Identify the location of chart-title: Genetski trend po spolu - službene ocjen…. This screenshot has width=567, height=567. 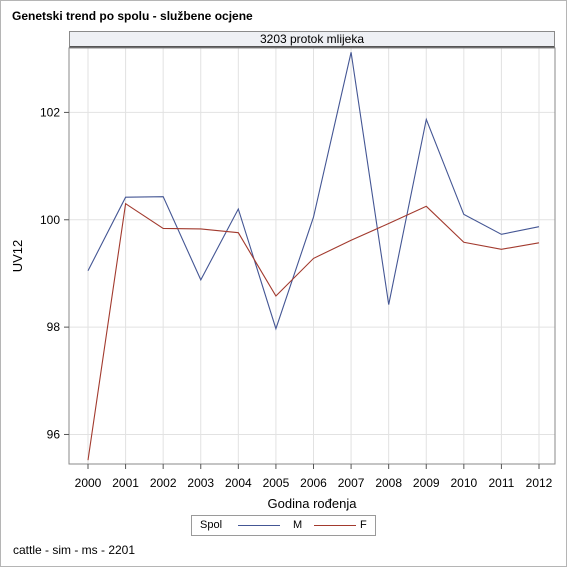
(132, 16).